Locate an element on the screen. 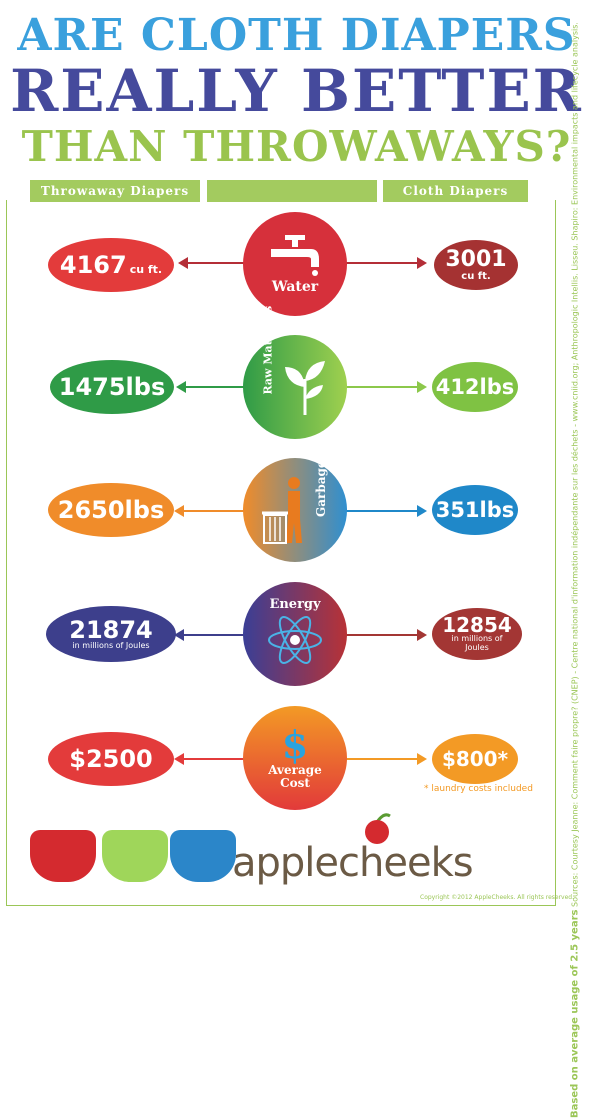  category-water: Water is located at coordinates (295, 264).